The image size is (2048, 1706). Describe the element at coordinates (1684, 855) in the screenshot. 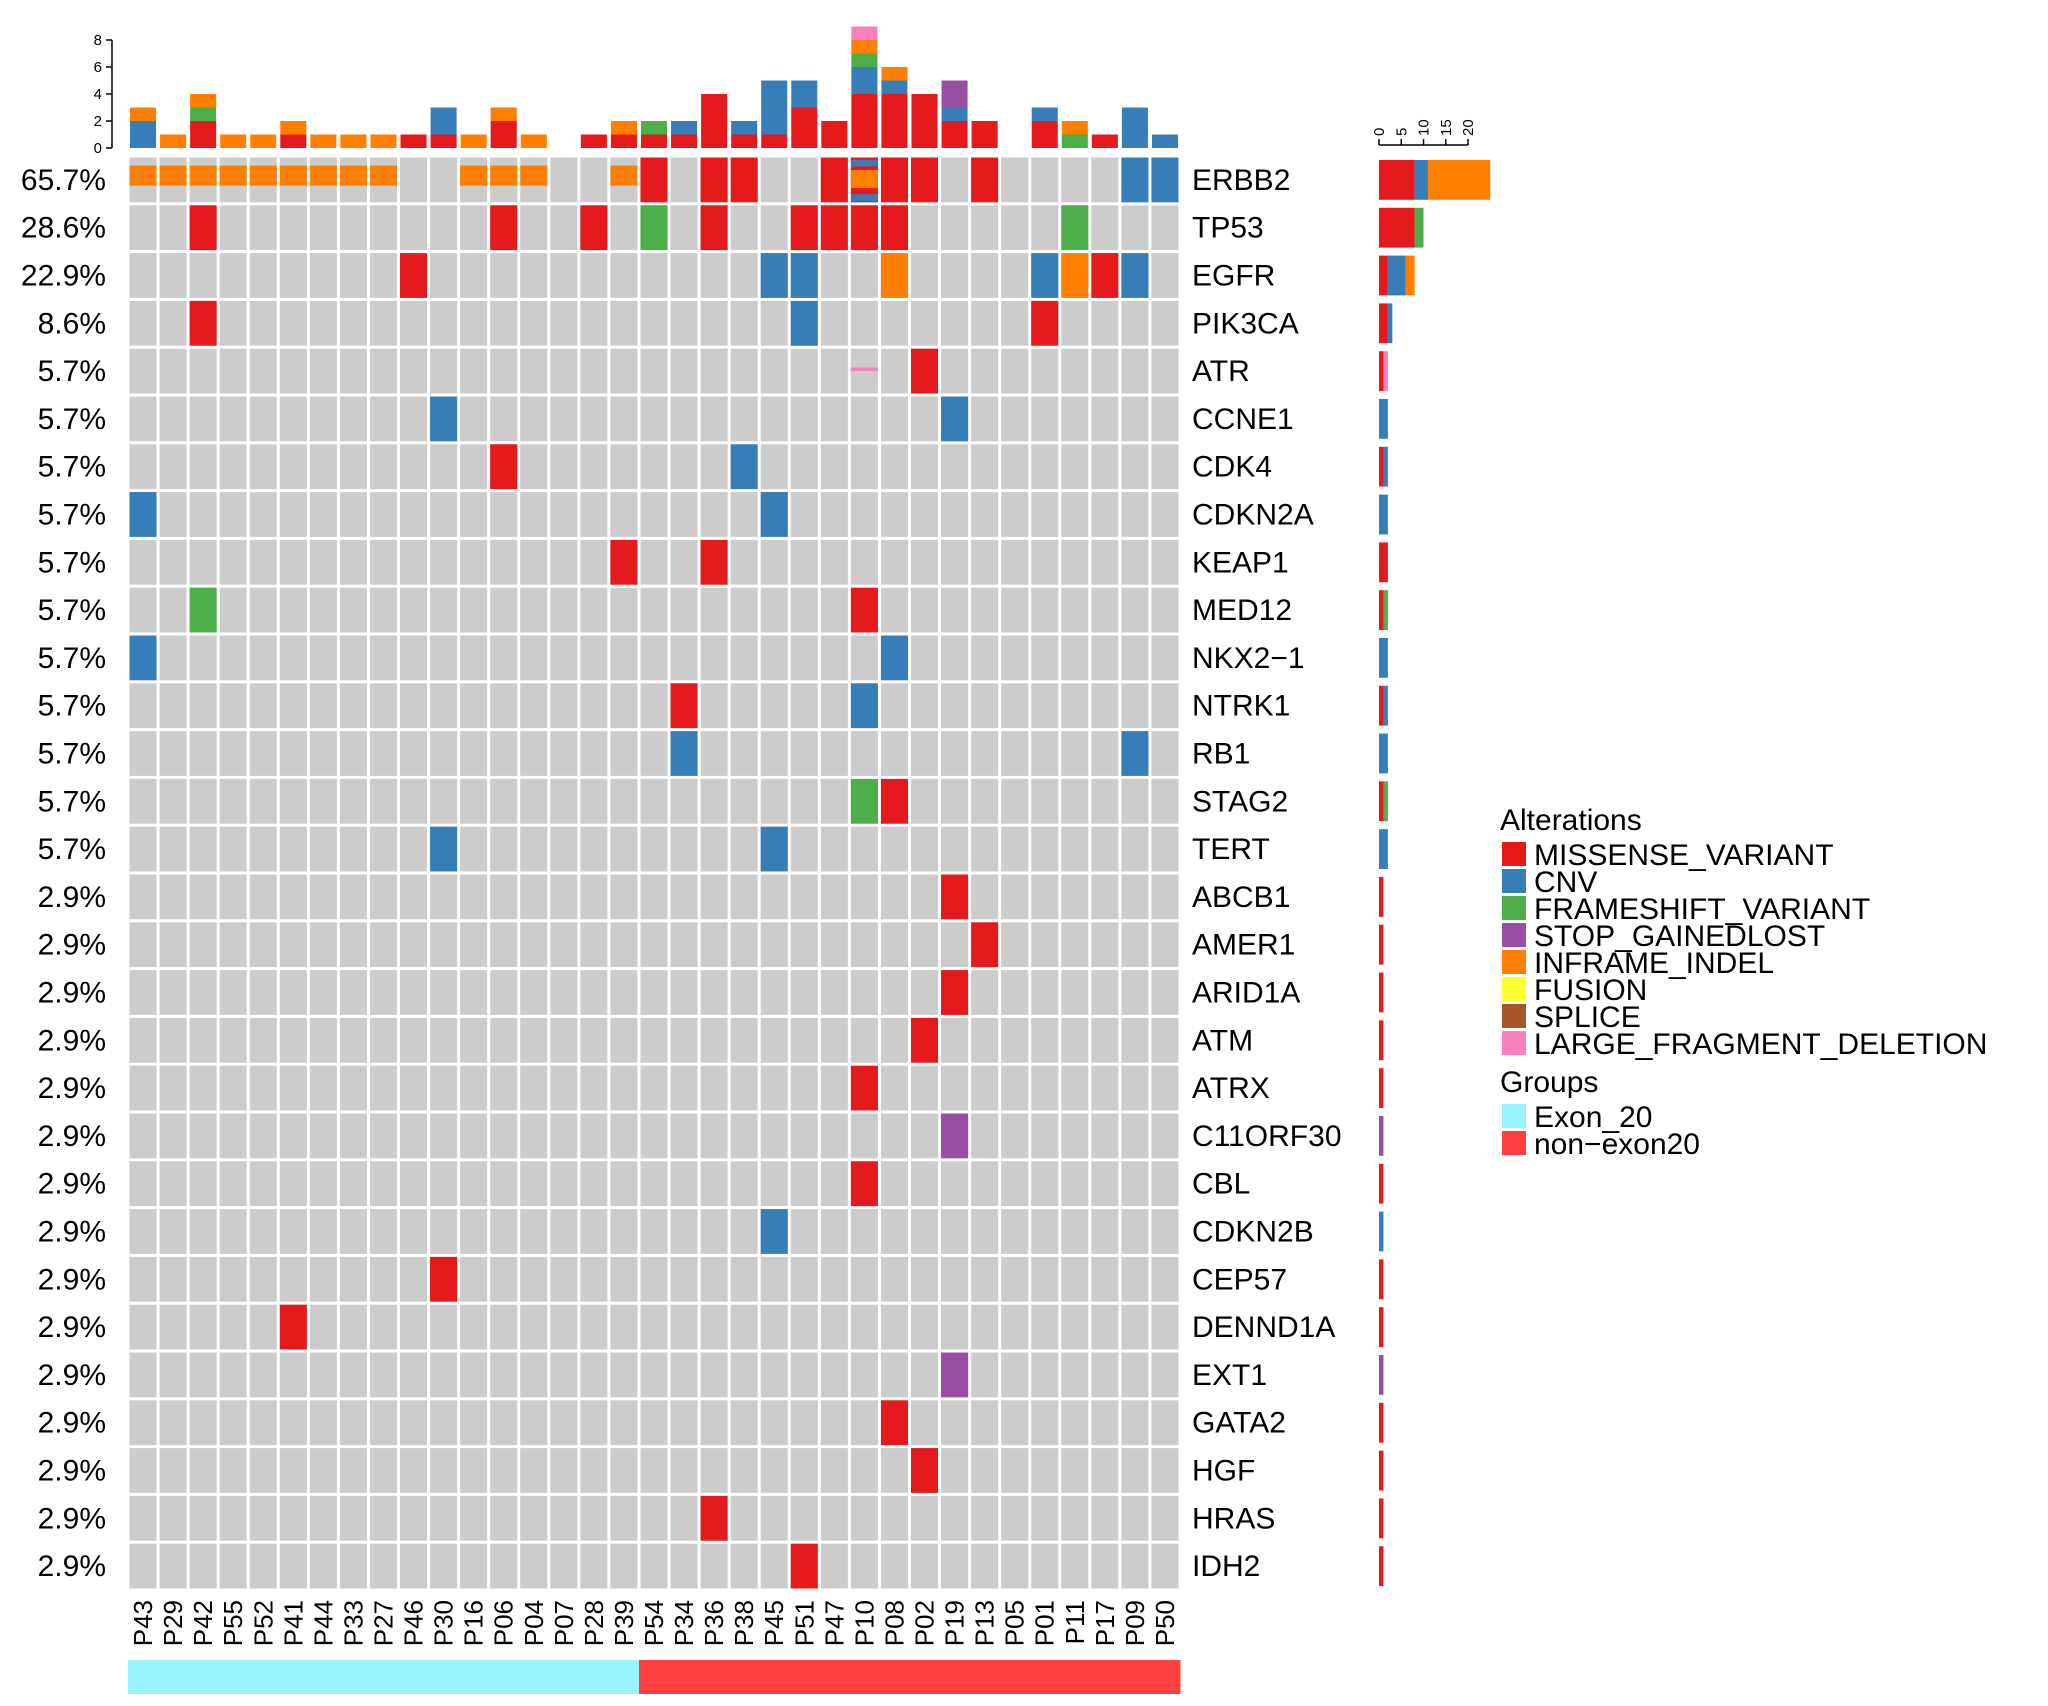

I see `legend-label-missense-variant: MISSENSE_VARIANT` at that location.